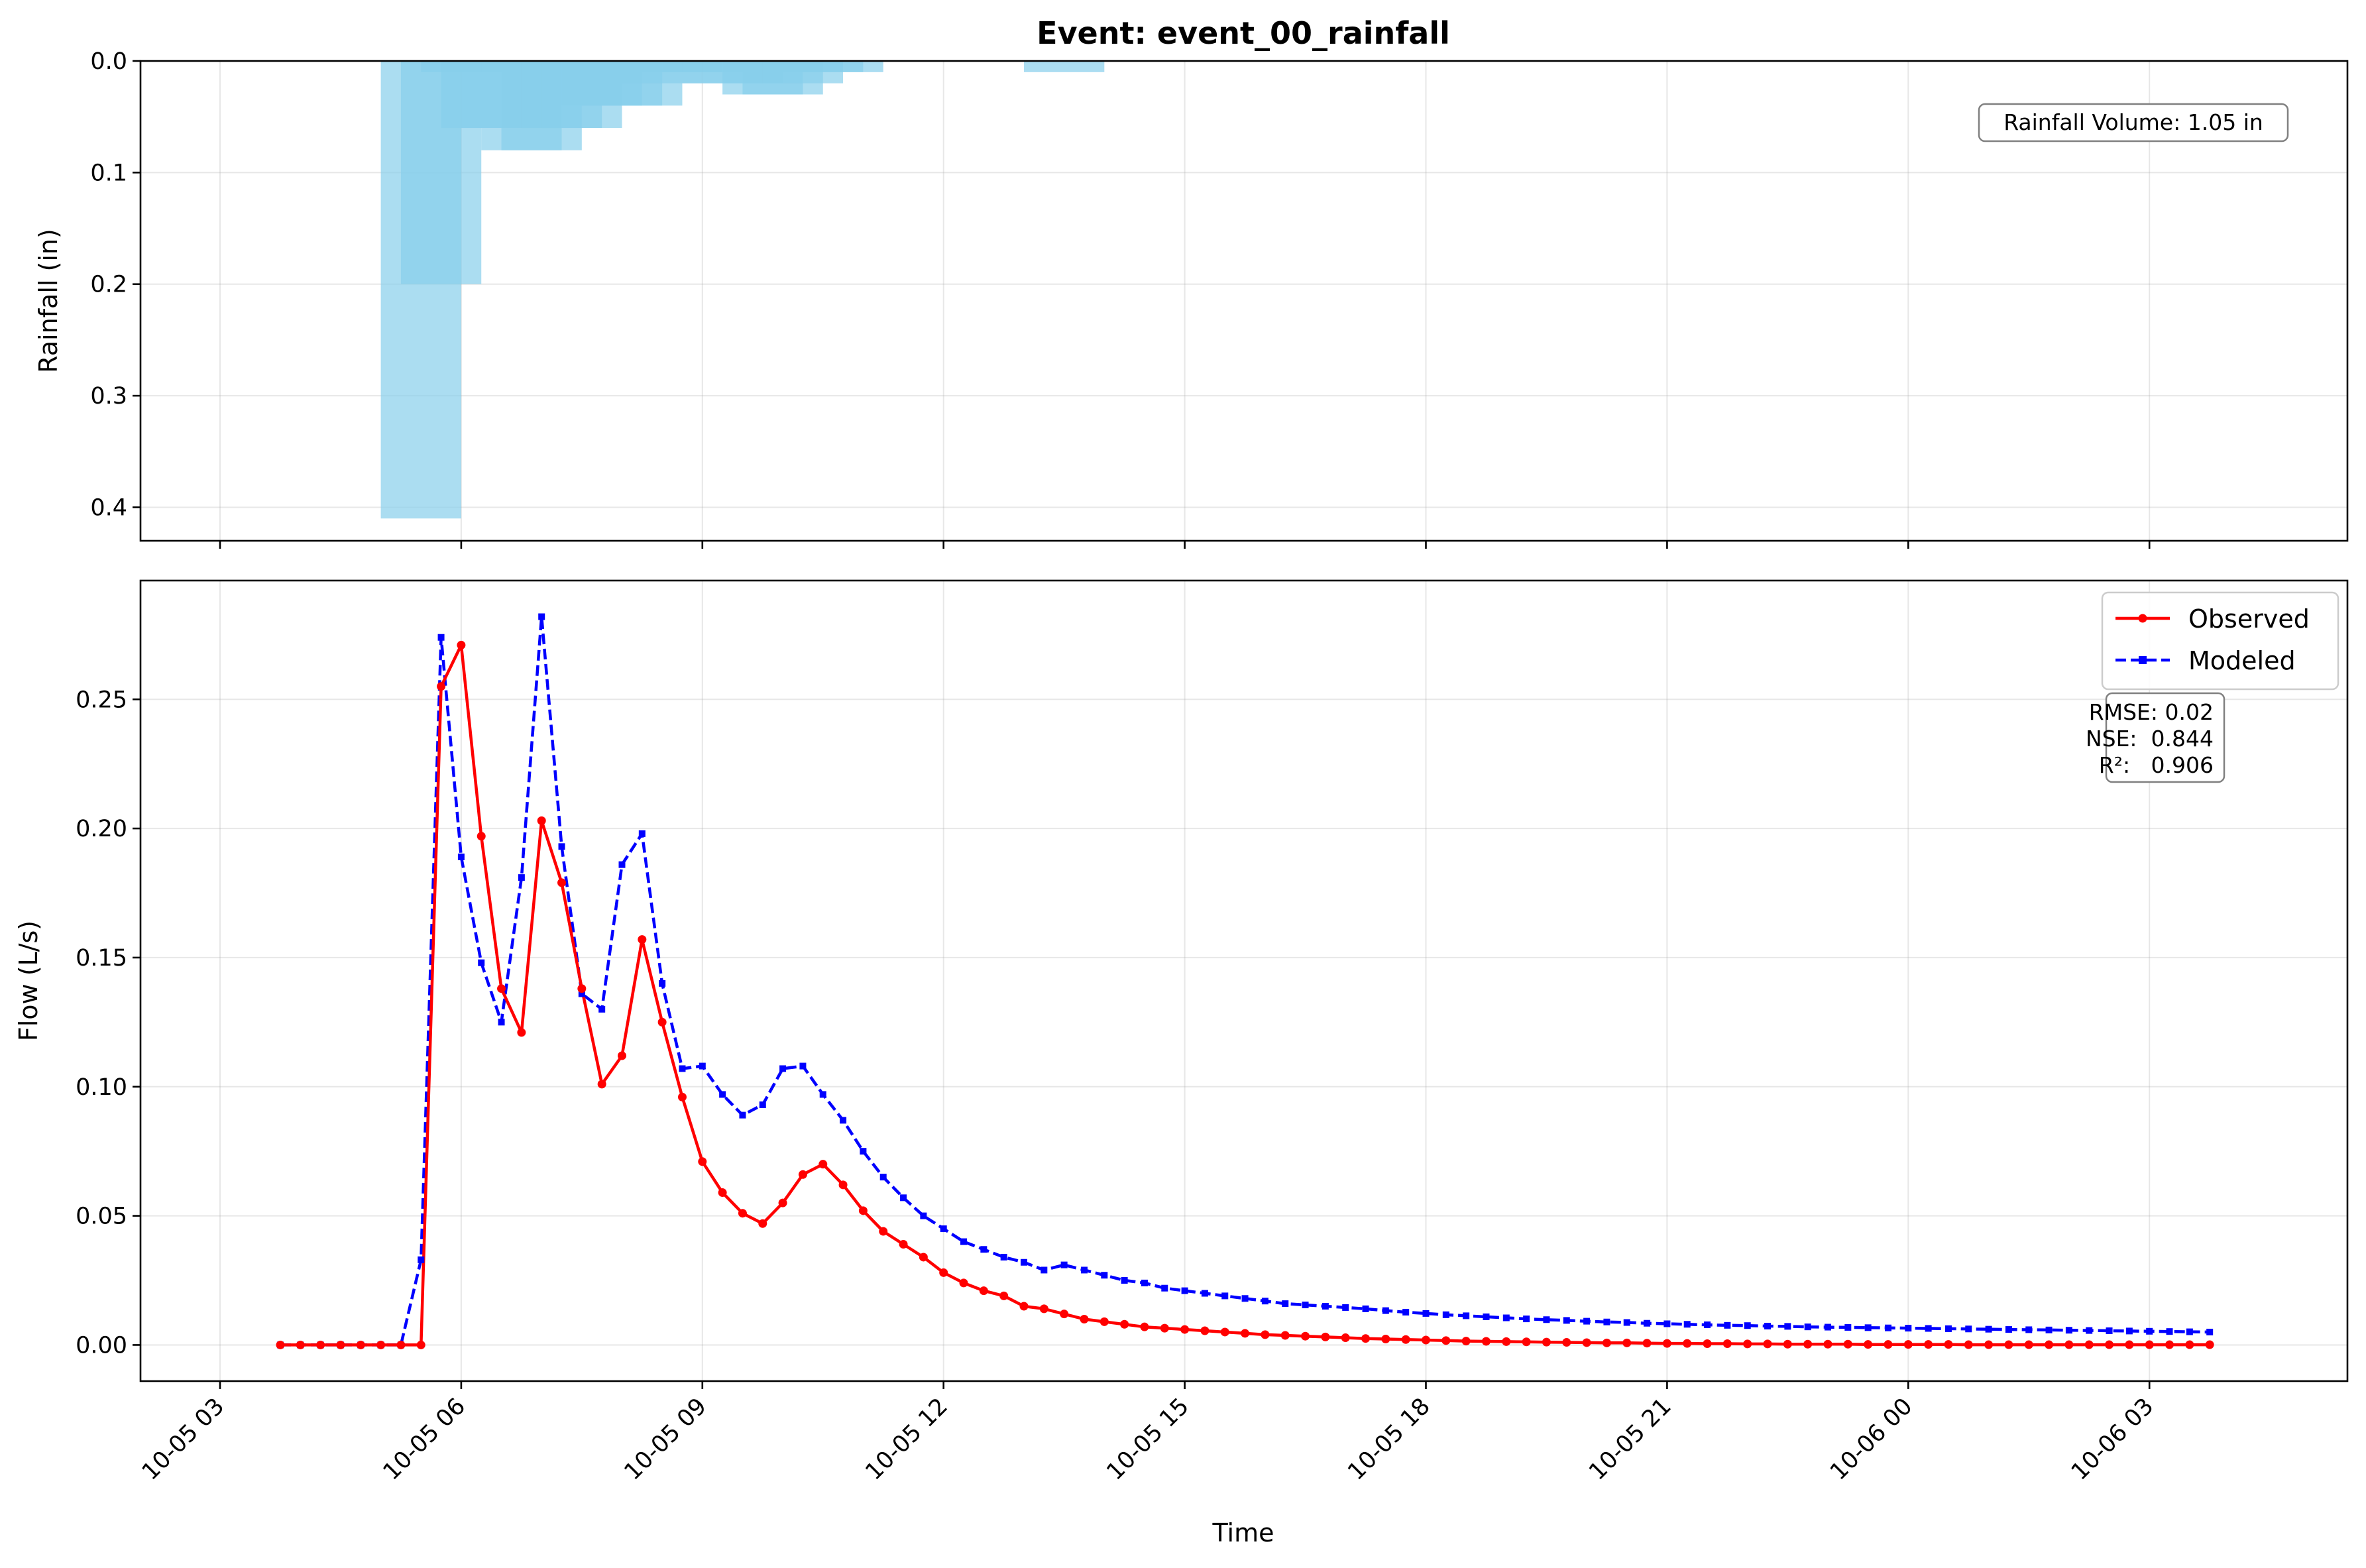  I want to click on flow-y-tick-label: 0.05, so click(101, 1217).